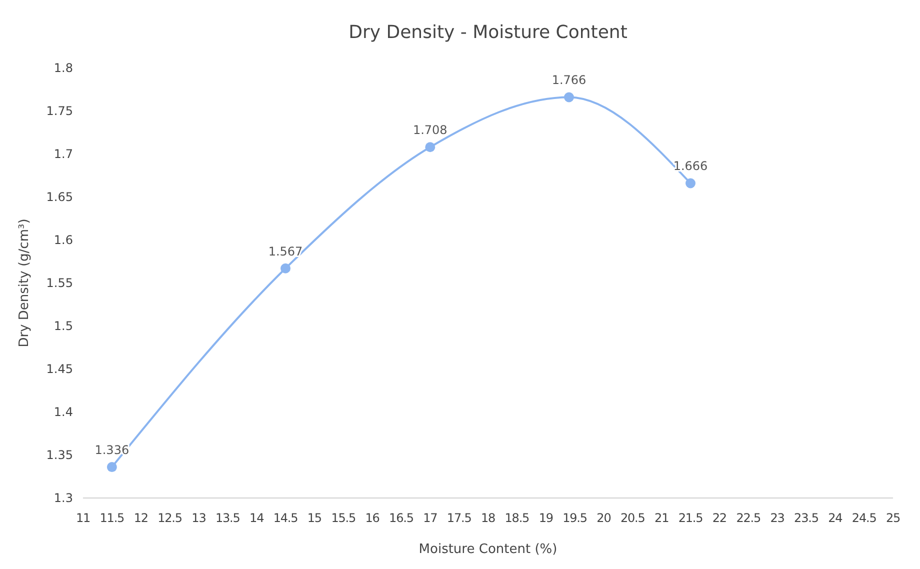 This screenshot has height=569, width=920. What do you see at coordinates (864, 518) in the screenshot?
I see `x-tick-label: 24.5` at bounding box center [864, 518].